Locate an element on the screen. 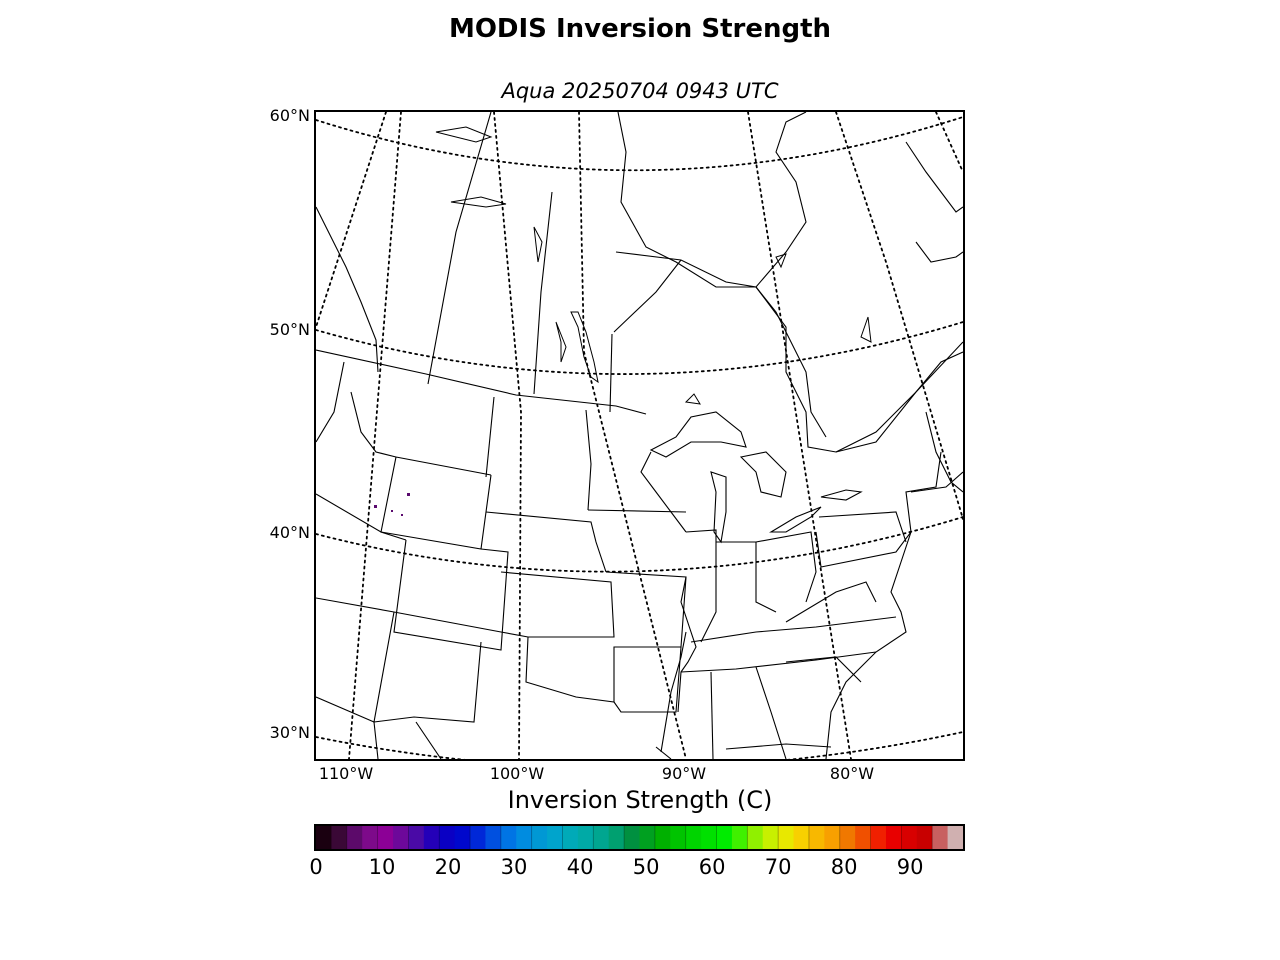  data-points is located at coordinates (392, 504).